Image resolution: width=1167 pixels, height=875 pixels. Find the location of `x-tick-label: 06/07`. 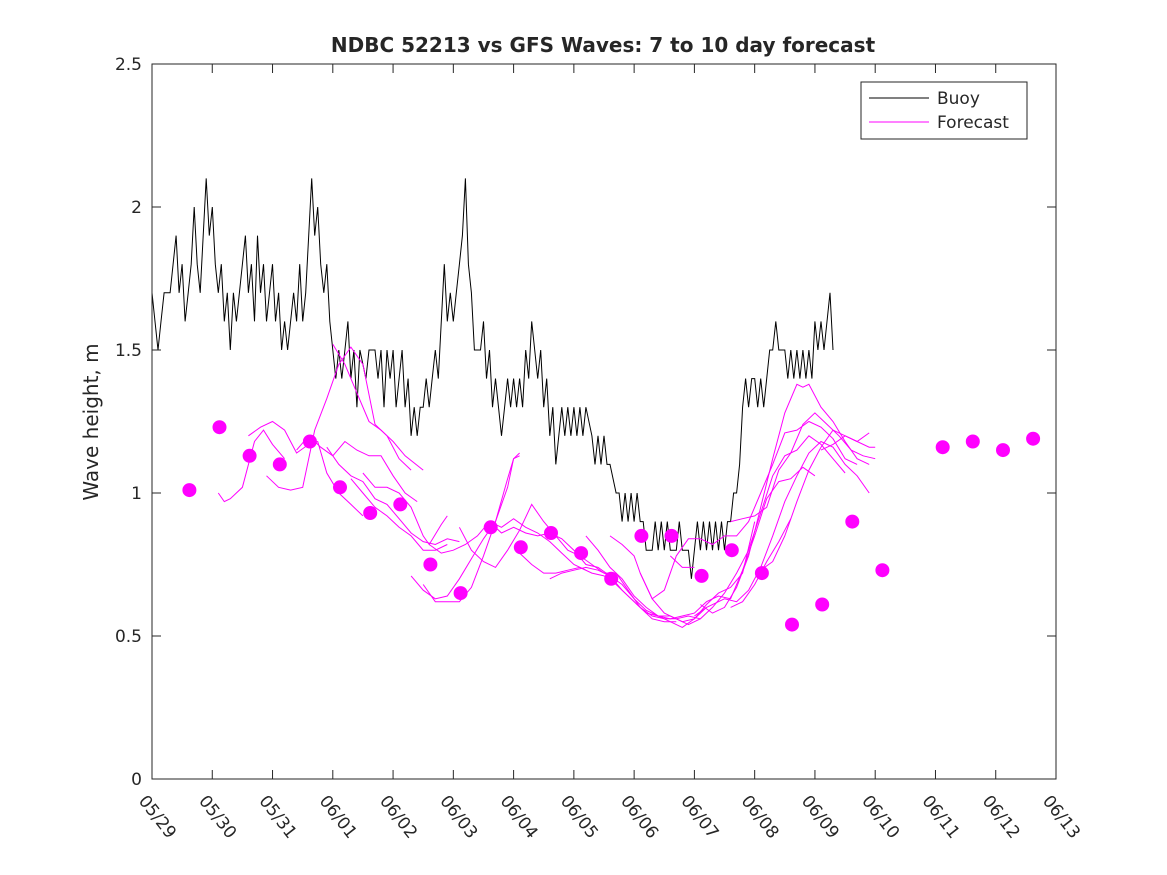

x-tick-label: 06/07 is located at coordinates (699, 817).